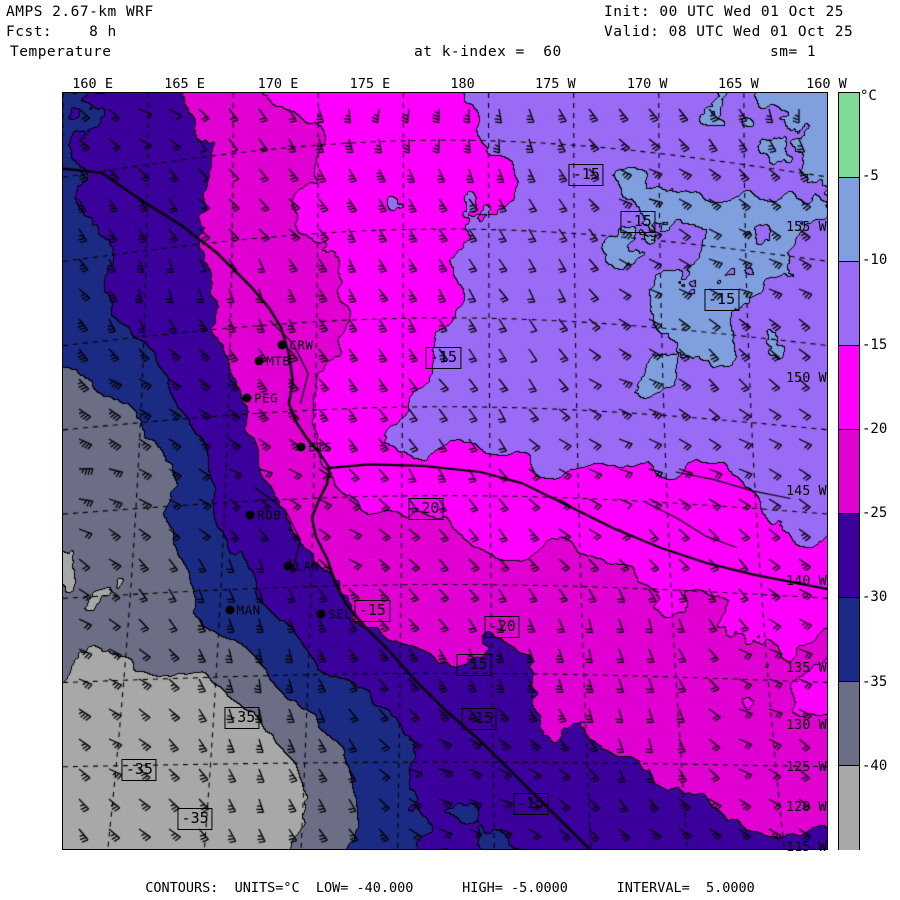 Image resolution: width=900 pixels, height=900 pixels. I want to click on station-label-sel: SEL, so click(340, 614).